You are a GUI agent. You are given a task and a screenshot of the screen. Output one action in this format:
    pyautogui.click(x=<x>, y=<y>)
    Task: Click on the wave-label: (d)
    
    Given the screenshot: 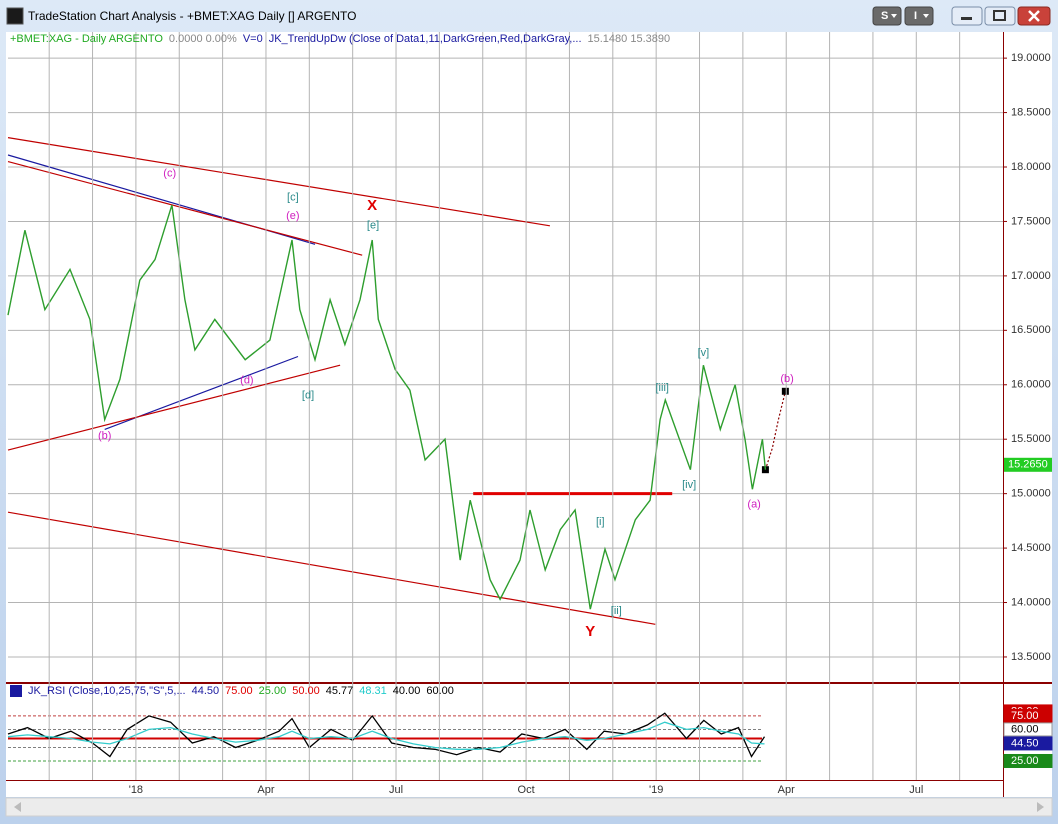 What is the action you would take?
    pyautogui.click(x=246, y=380)
    